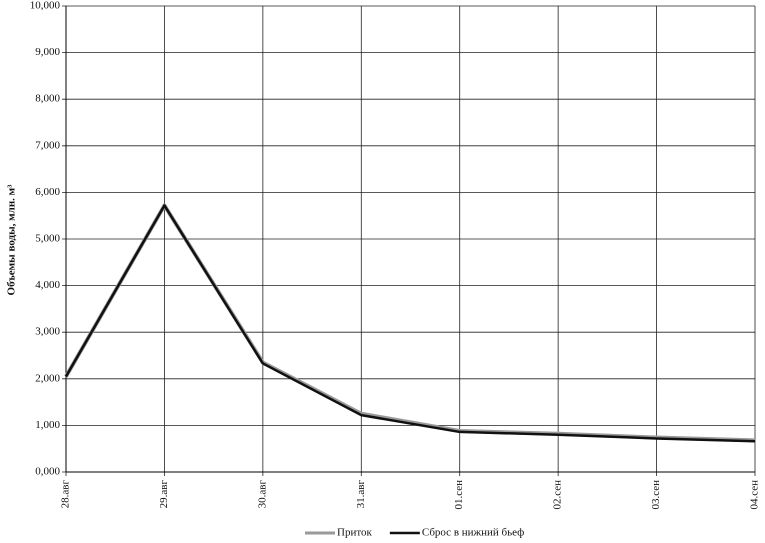 The height and width of the screenshot is (543, 765). Describe the element at coordinates (47, 425) in the screenshot. I see `y-tick-label: 1,000` at that location.